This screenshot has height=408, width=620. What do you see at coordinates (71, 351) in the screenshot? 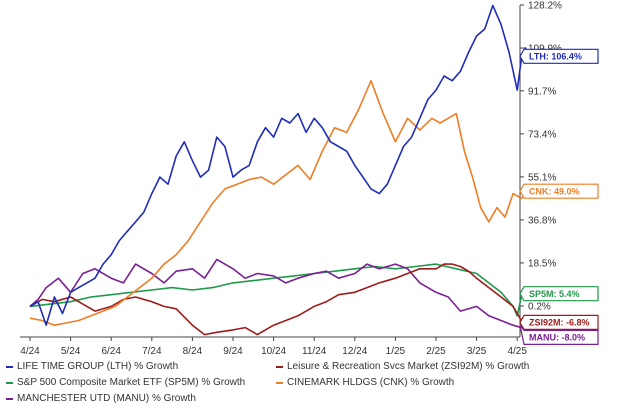
I see `x-tick-label: 5/24` at bounding box center [71, 351].